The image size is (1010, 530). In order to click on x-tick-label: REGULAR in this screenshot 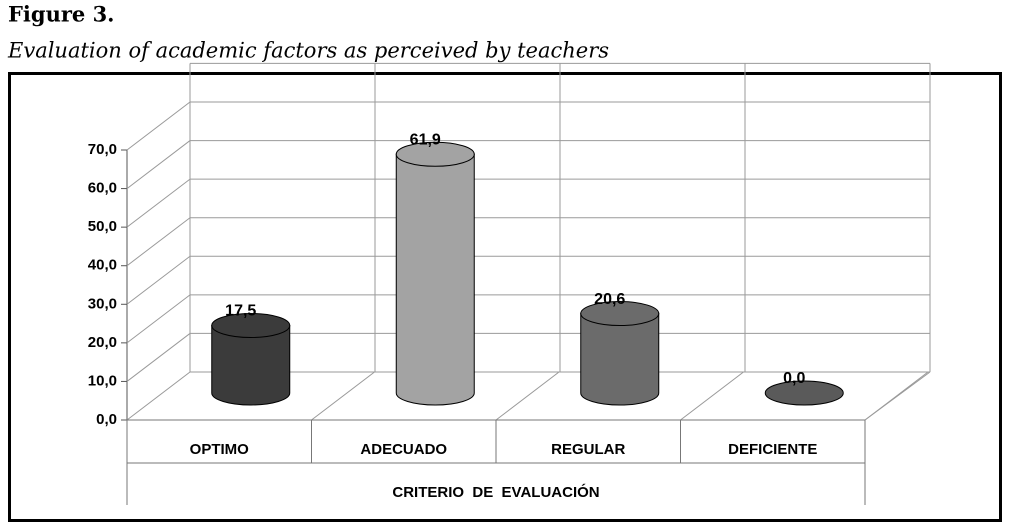, I will do `click(588, 449)`.